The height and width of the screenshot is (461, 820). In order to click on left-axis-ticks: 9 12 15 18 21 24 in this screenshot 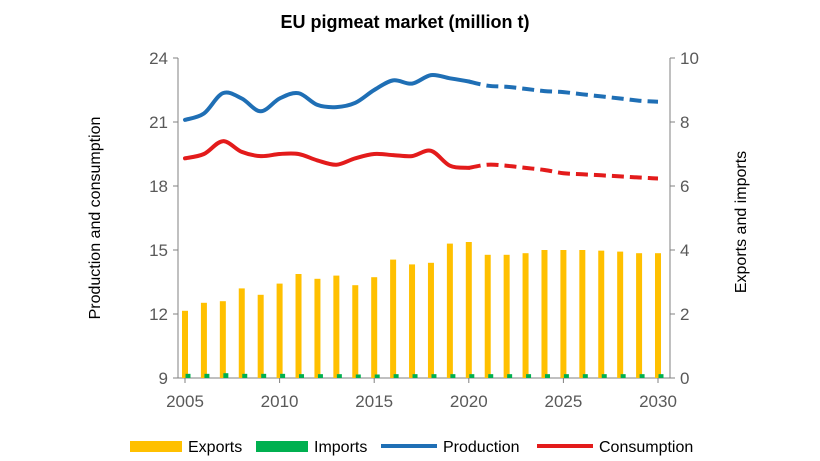, I will do `click(163, 218)`.